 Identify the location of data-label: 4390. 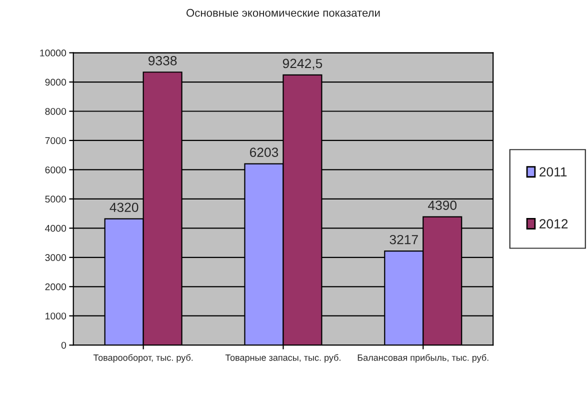
(442, 205).